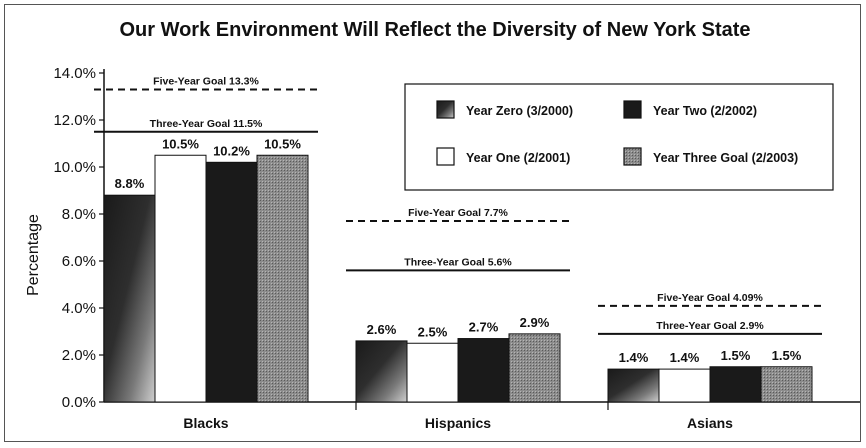  What do you see at coordinates (484, 327) in the screenshot?
I see `data-label: 2.7%` at bounding box center [484, 327].